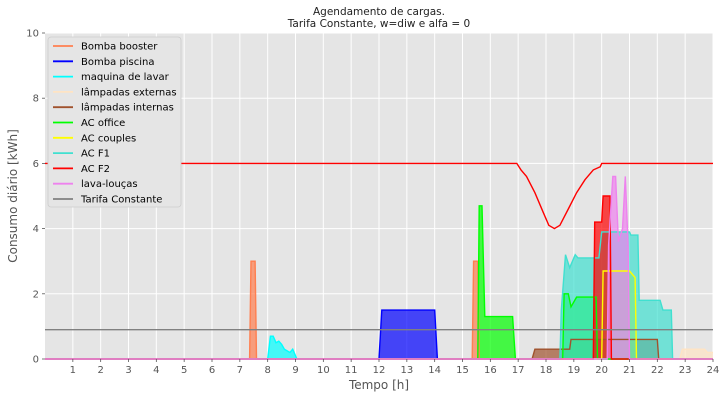 This screenshot has width=727, height=400. What do you see at coordinates (657, 370) in the screenshot?
I see `x-tick-label: 22` at bounding box center [657, 370].